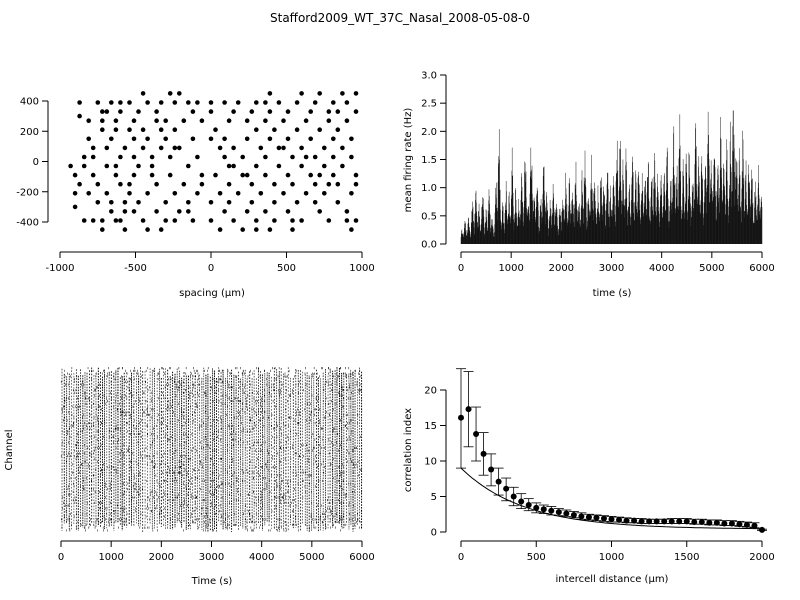 Image resolution: width=800 pixels, height=600 pixels. I want to click on layout-x-label: spacing (μm), so click(212, 293).